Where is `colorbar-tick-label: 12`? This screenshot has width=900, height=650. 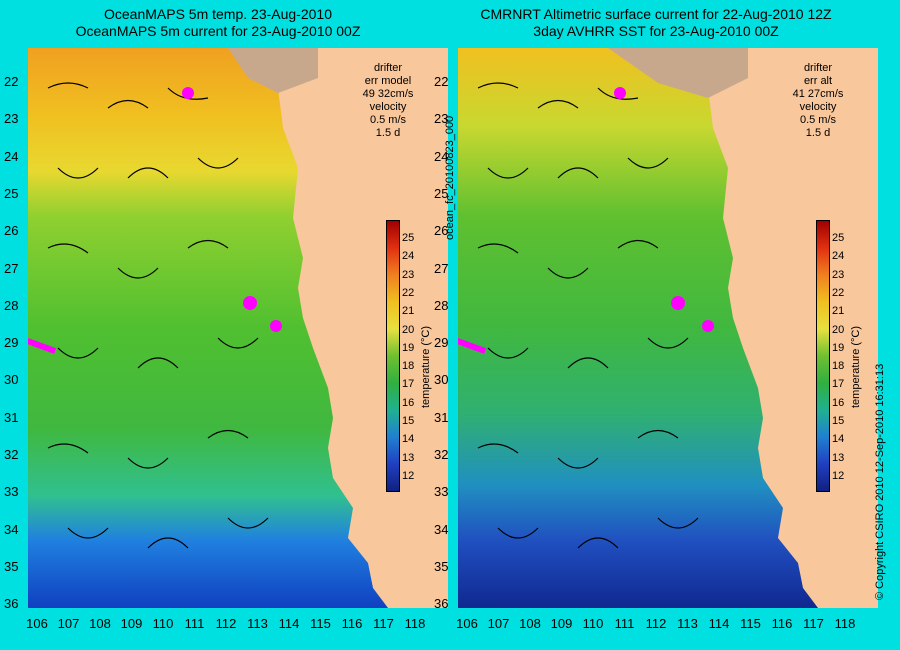 colorbar-tick-label: 12 is located at coordinates (838, 475).